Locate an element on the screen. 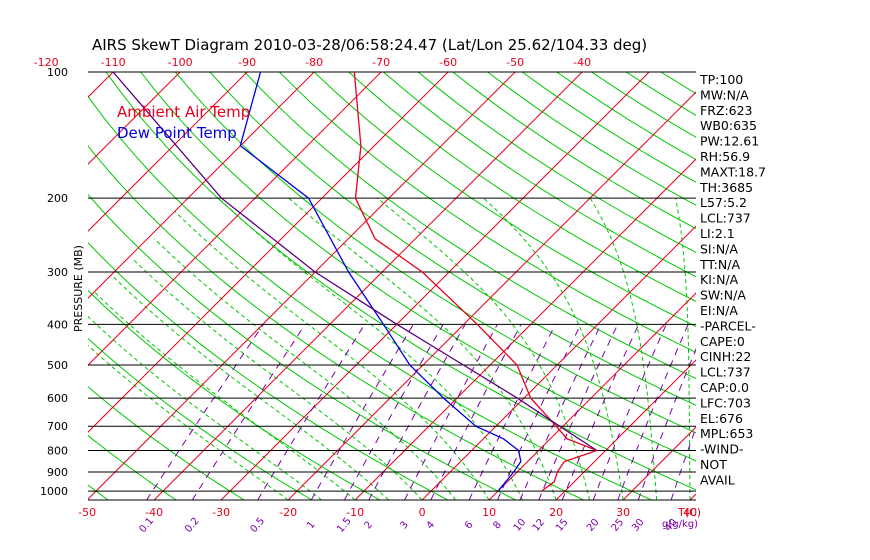  top-tick-label: -50 is located at coordinates (515, 62).